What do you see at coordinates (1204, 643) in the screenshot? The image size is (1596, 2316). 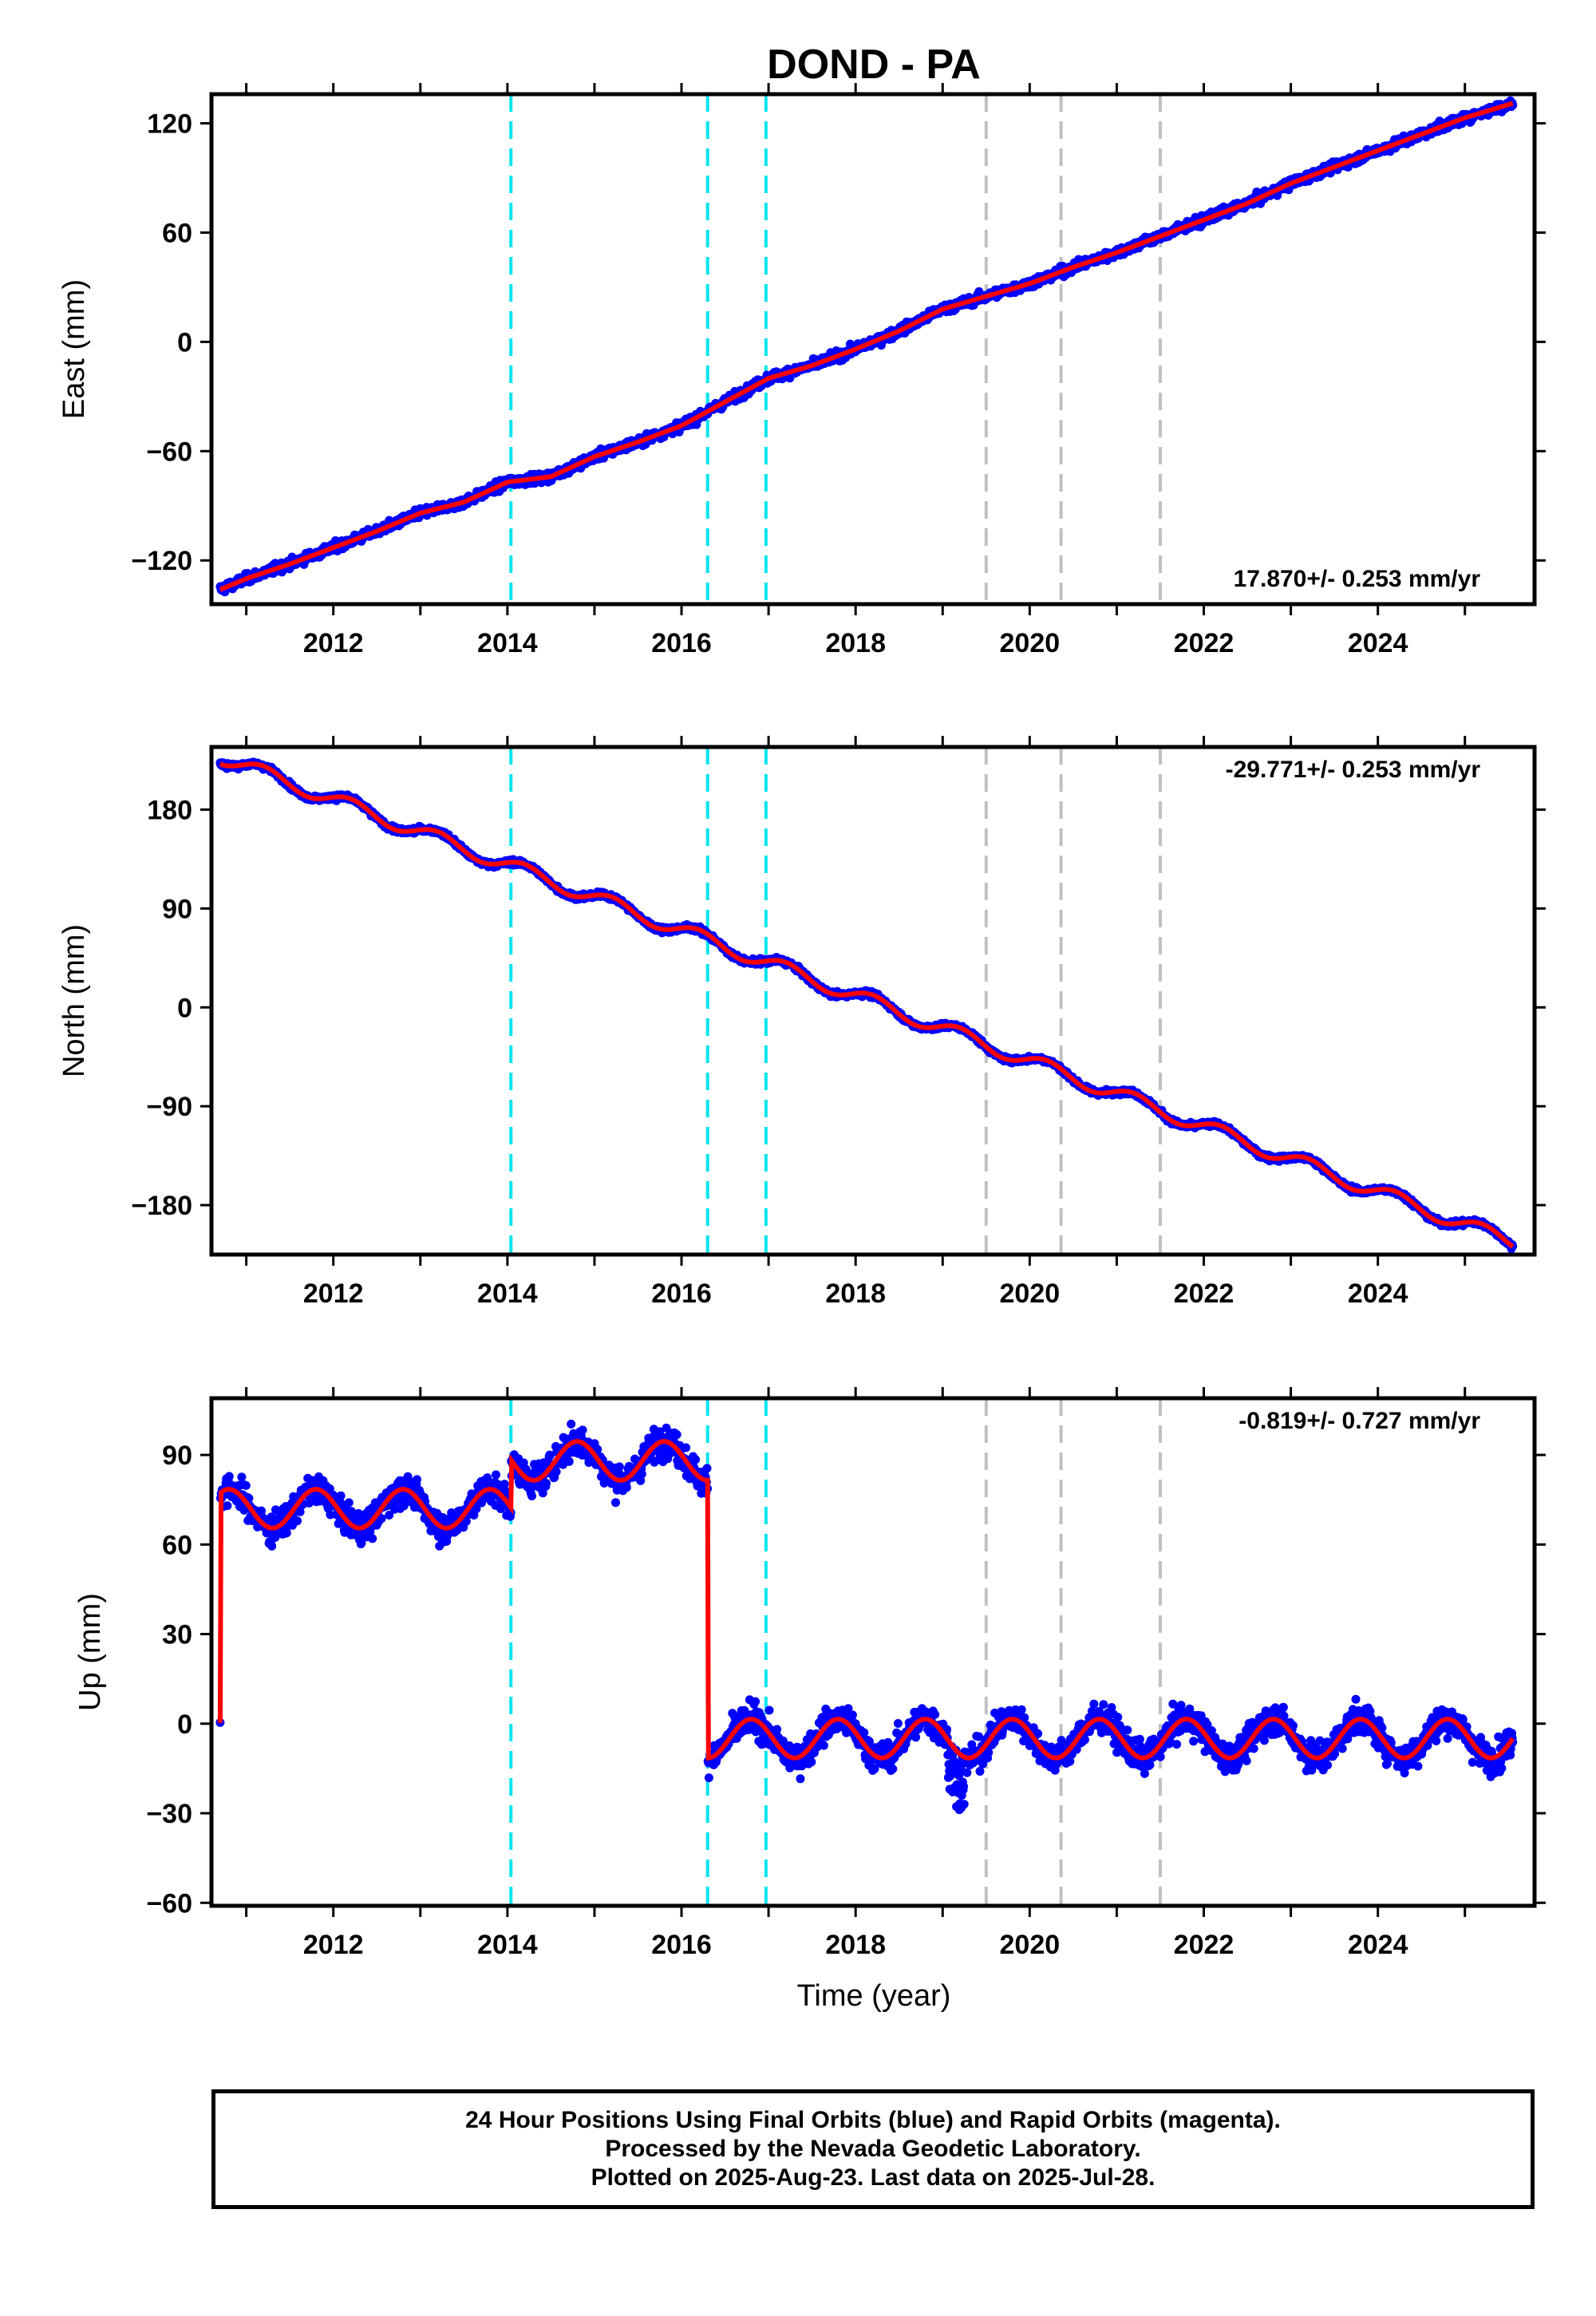 I see `x-tick-label: 2022` at bounding box center [1204, 643].